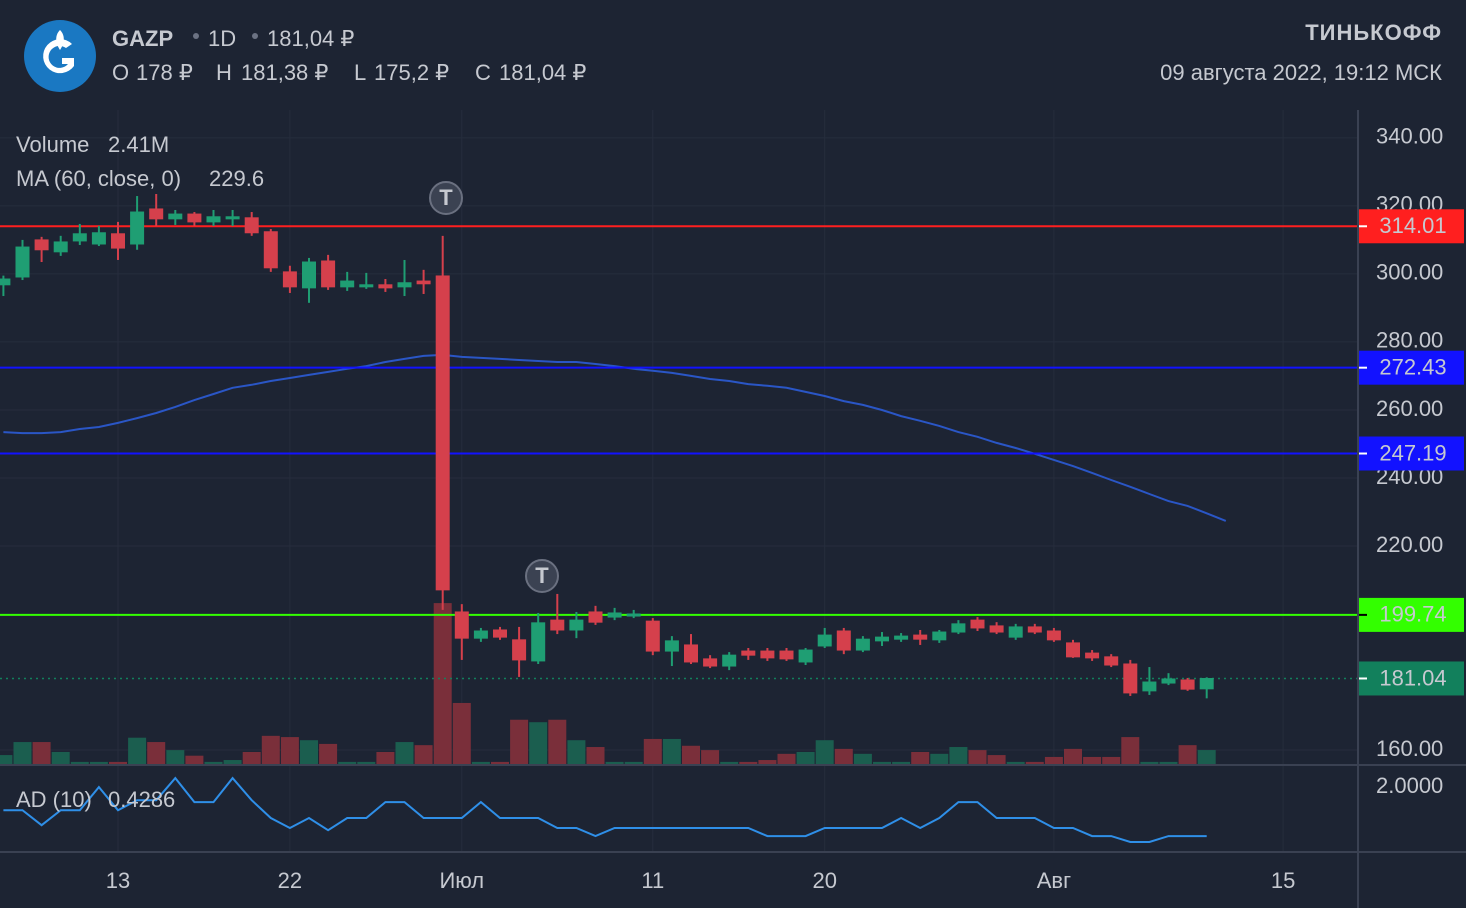  What do you see at coordinates (1412, 614) in the screenshot?
I see `price-tag-label: 199.74` at bounding box center [1412, 614].